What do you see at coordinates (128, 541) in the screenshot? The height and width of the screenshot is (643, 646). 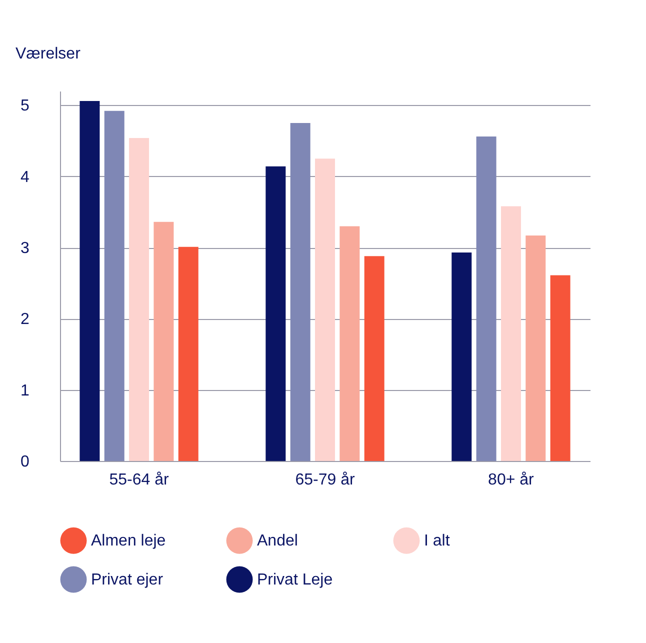 I see `legend-label: Almen leje` at bounding box center [128, 541].